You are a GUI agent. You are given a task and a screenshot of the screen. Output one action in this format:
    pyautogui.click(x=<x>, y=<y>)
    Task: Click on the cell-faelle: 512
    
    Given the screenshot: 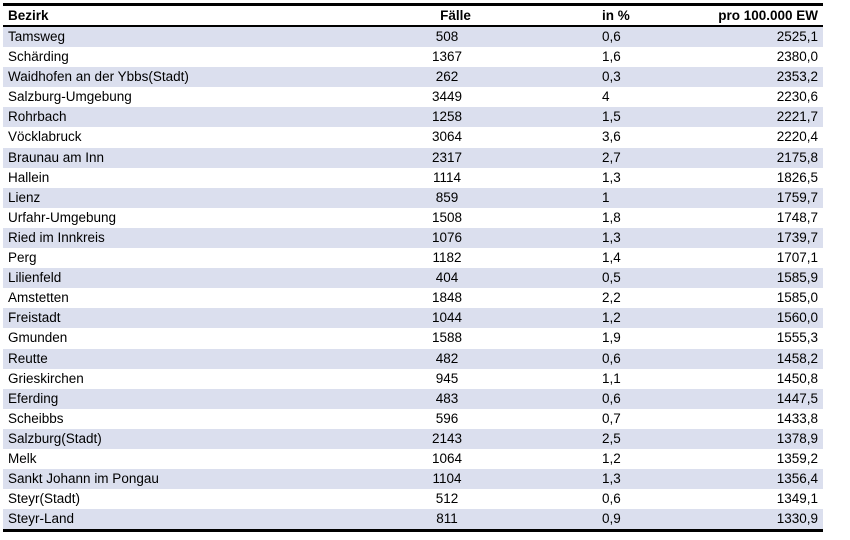 What is the action you would take?
    pyautogui.click(x=447, y=499)
    